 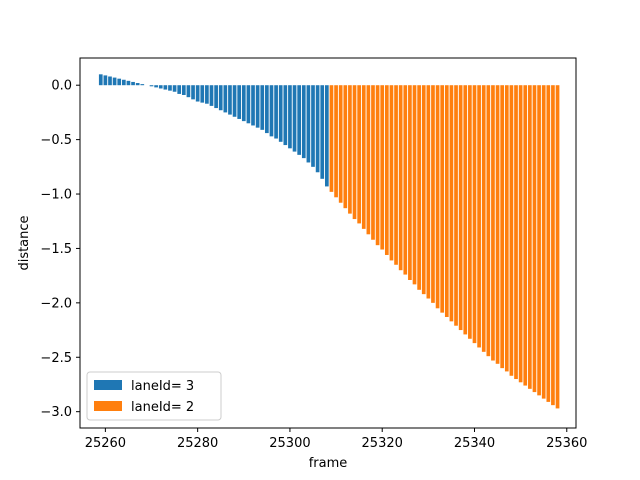 What do you see at coordinates (566, 443) in the screenshot?
I see `x-tick-label: 25360` at bounding box center [566, 443].